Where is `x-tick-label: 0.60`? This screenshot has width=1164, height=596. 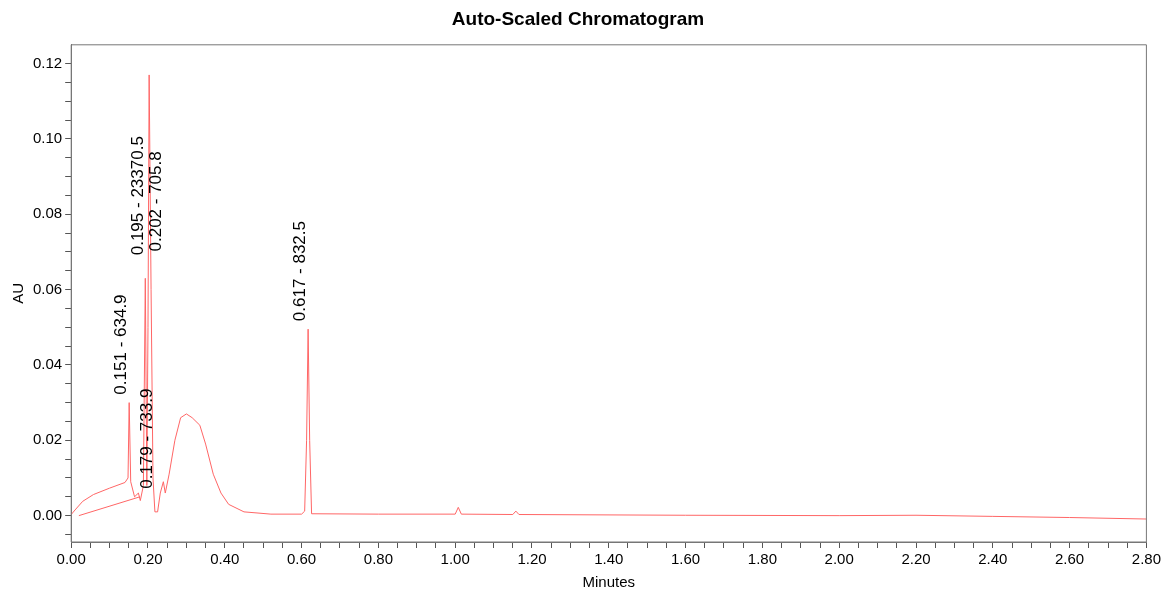 x-tick-label: 0.60 is located at coordinates (301, 559).